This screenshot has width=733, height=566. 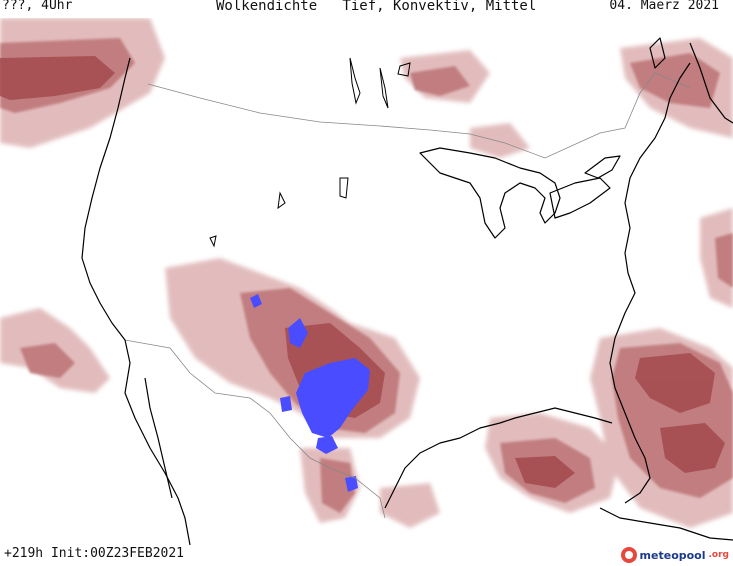 I want to click on lakes, so click(x=310, y=152).